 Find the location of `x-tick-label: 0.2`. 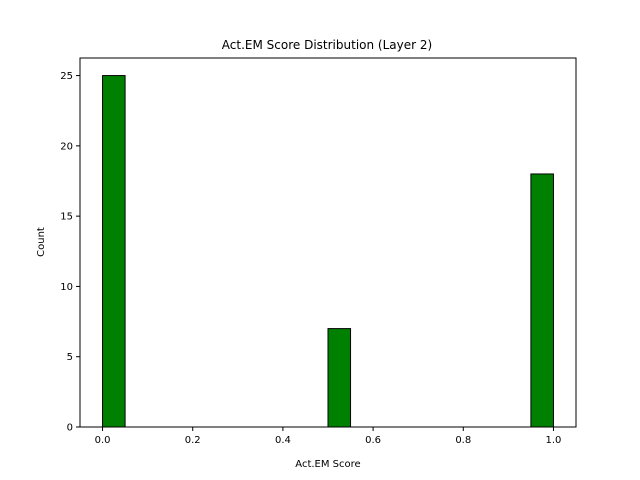

x-tick-label: 0.2 is located at coordinates (193, 440).